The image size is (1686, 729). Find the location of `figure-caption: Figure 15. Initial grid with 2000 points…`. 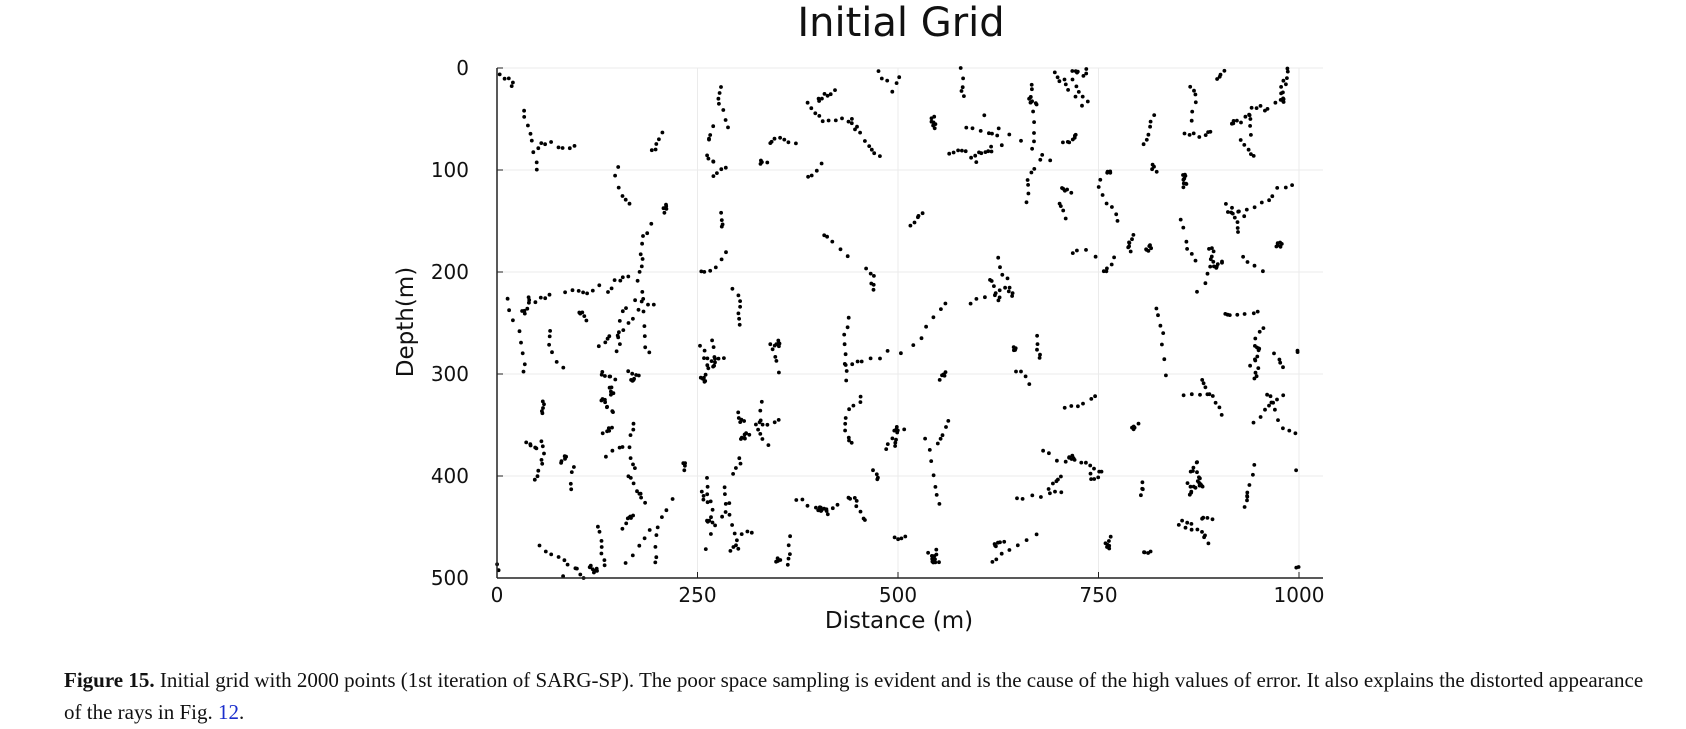

figure-caption: Figure 15. Initial grid with 2000 points… is located at coordinates (864, 696).